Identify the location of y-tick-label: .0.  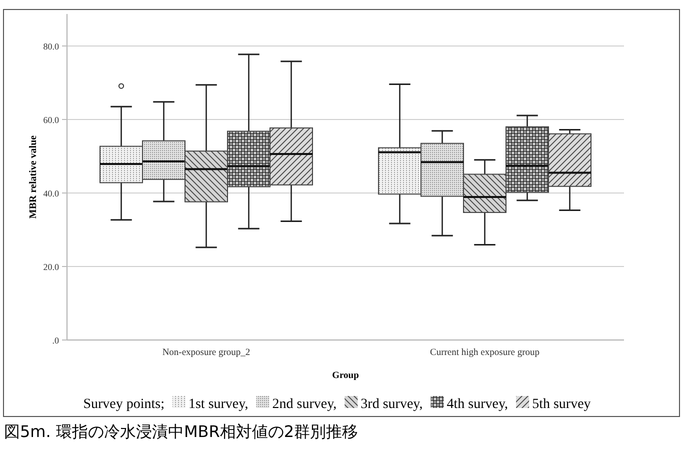
(56, 341).